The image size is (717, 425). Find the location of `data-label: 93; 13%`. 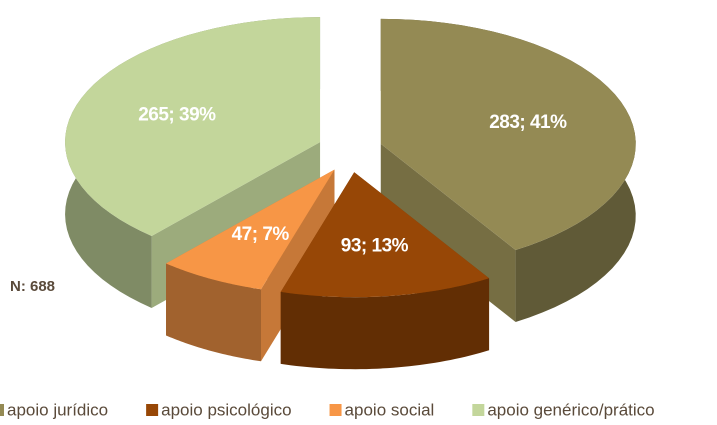

data-label: 93; 13% is located at coordinates (375, 246).